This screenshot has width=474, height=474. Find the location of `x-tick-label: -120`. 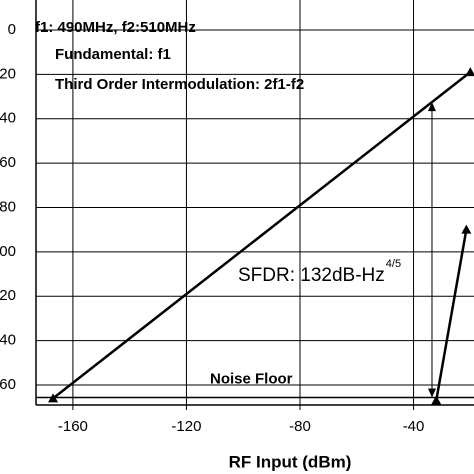

x-tick-label: -120 is located at coordinates (186, 426).